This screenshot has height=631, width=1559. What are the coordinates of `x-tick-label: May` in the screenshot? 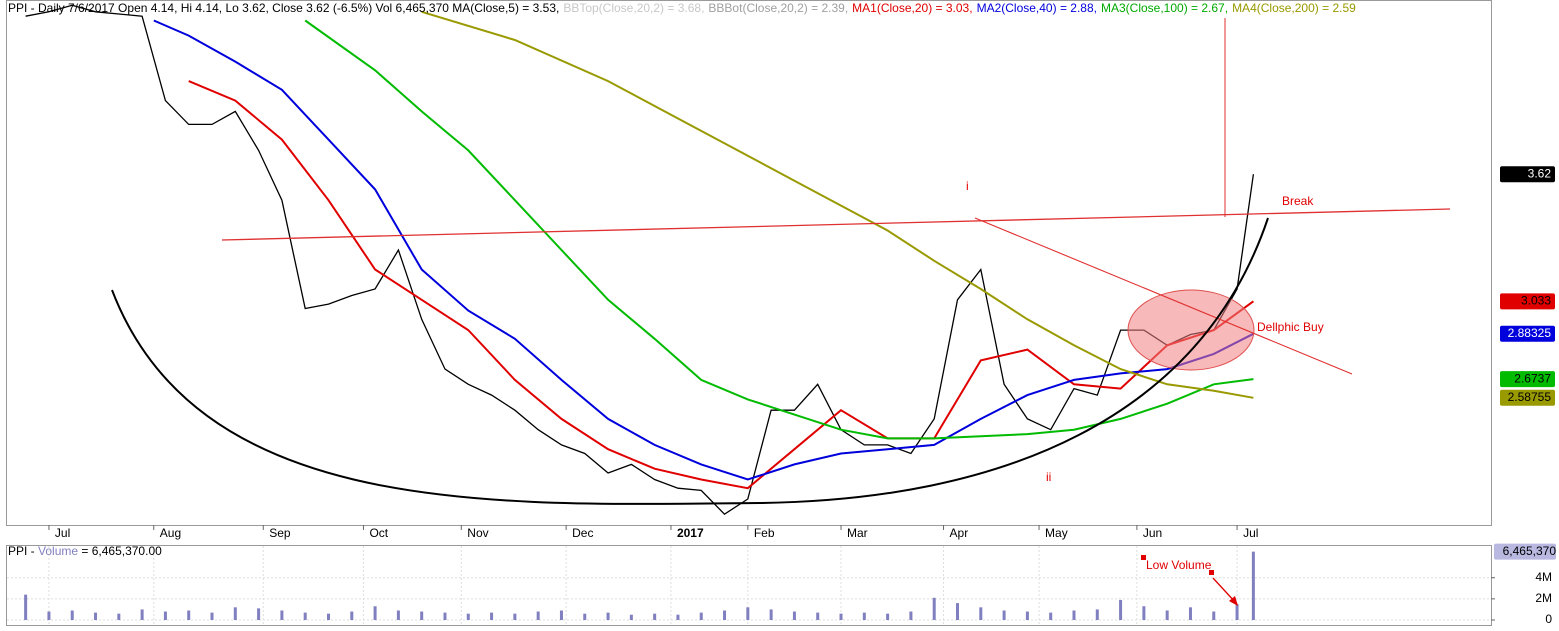 It's located at (1056, 533).